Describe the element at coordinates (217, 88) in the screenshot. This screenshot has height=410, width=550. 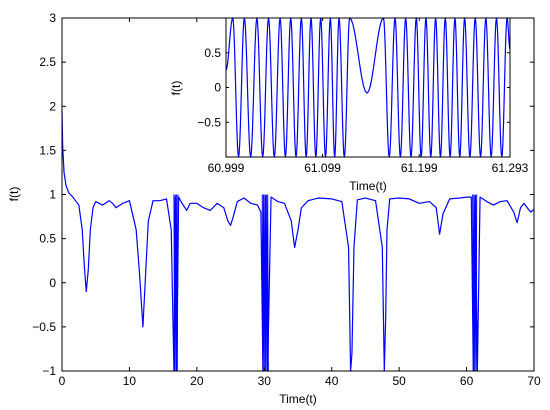
I see `inset-y-tick-label: 0` at that location.